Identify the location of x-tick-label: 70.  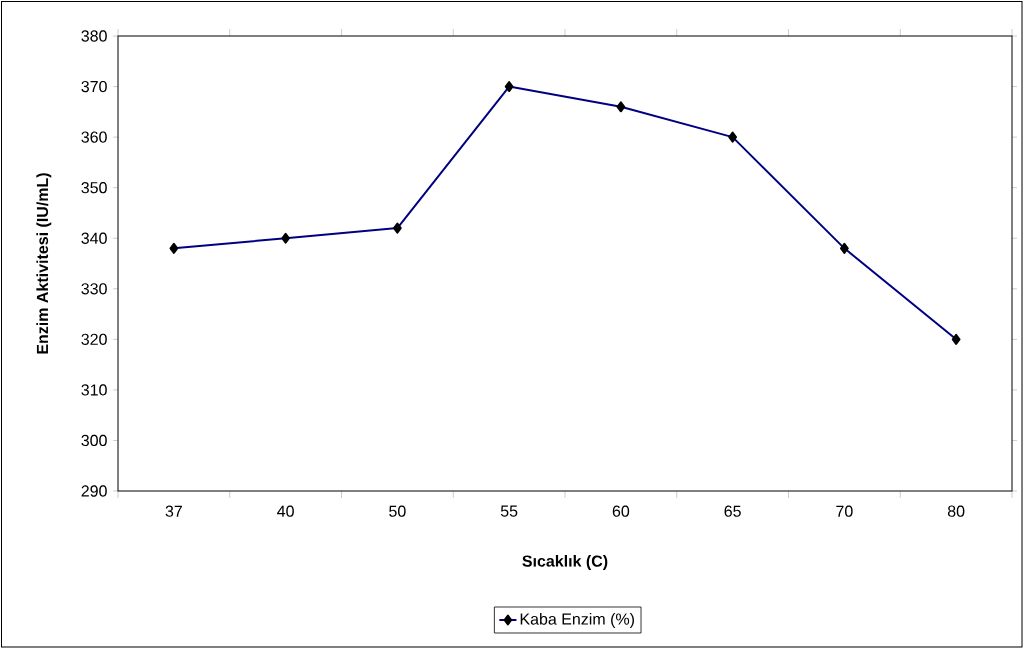
(844, 511).